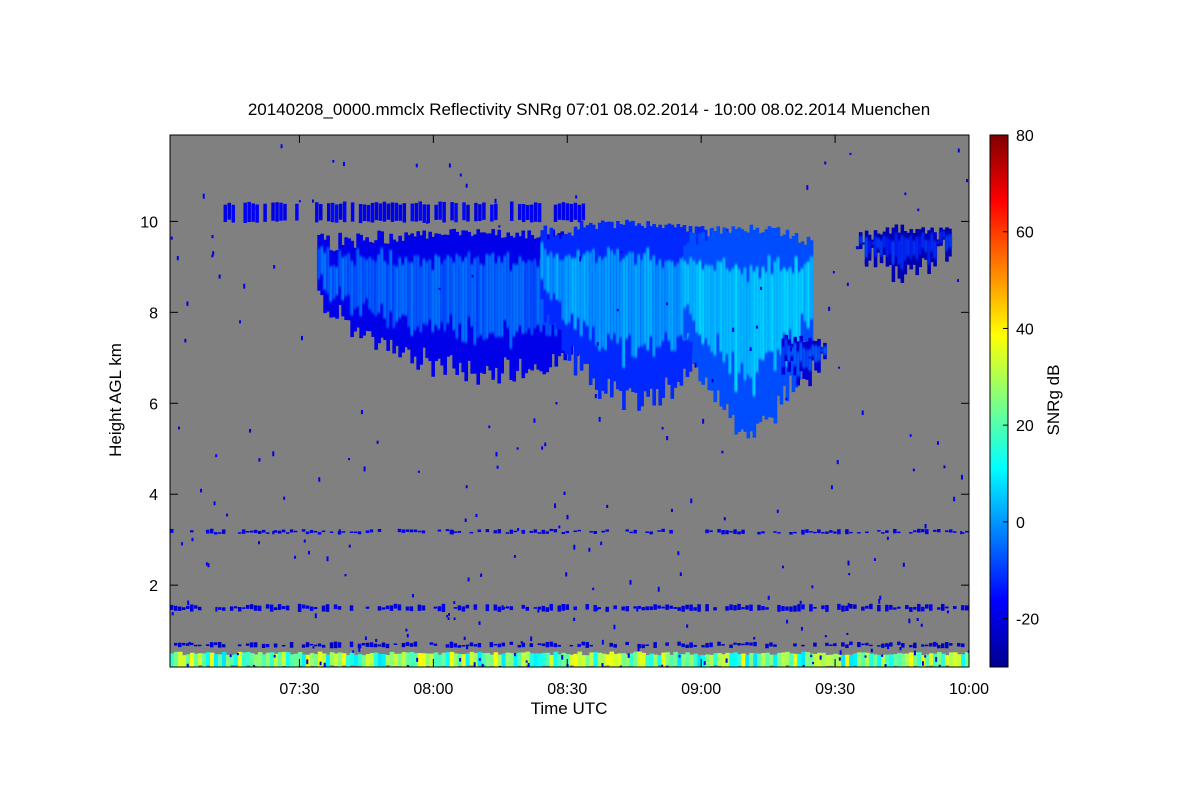 The width and height of the screenshot is (1200, 800). I want to click on feature-thin-layer, so click(404, 212).